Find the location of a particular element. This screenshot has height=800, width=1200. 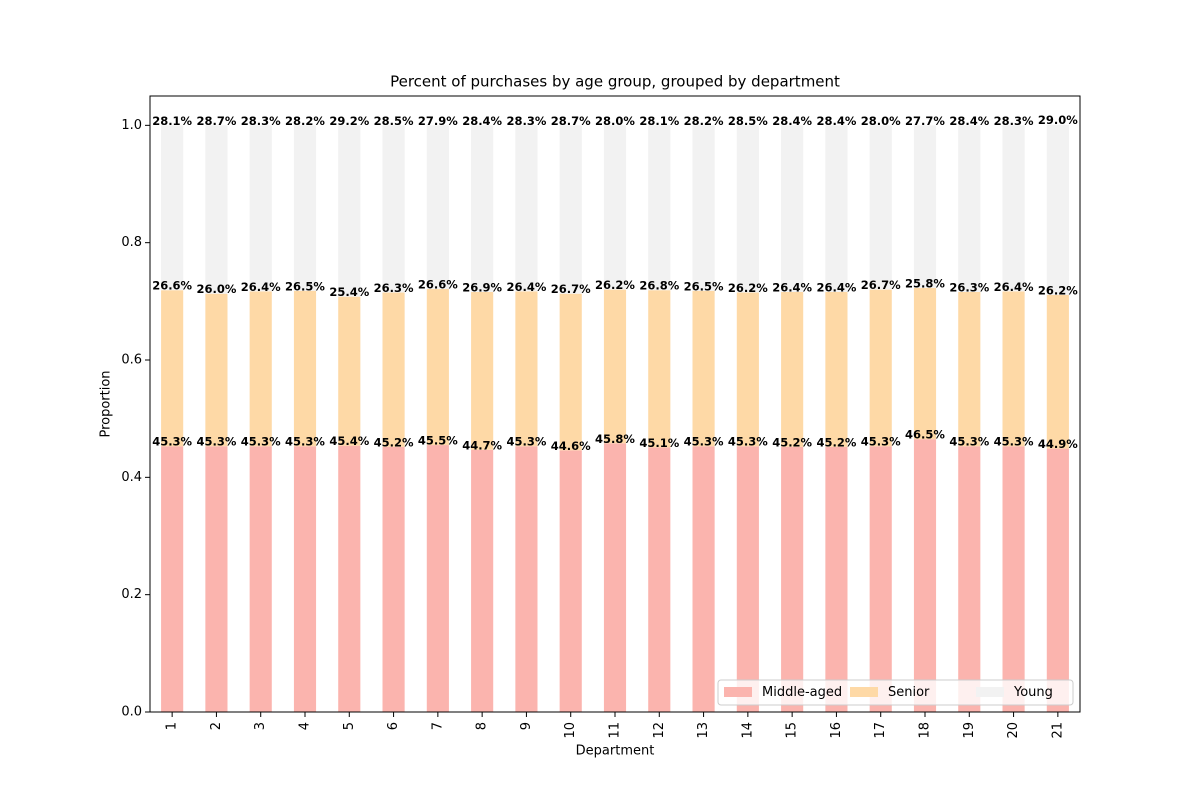

x-tick-label: 21 is located at coordinates (1057, 730).